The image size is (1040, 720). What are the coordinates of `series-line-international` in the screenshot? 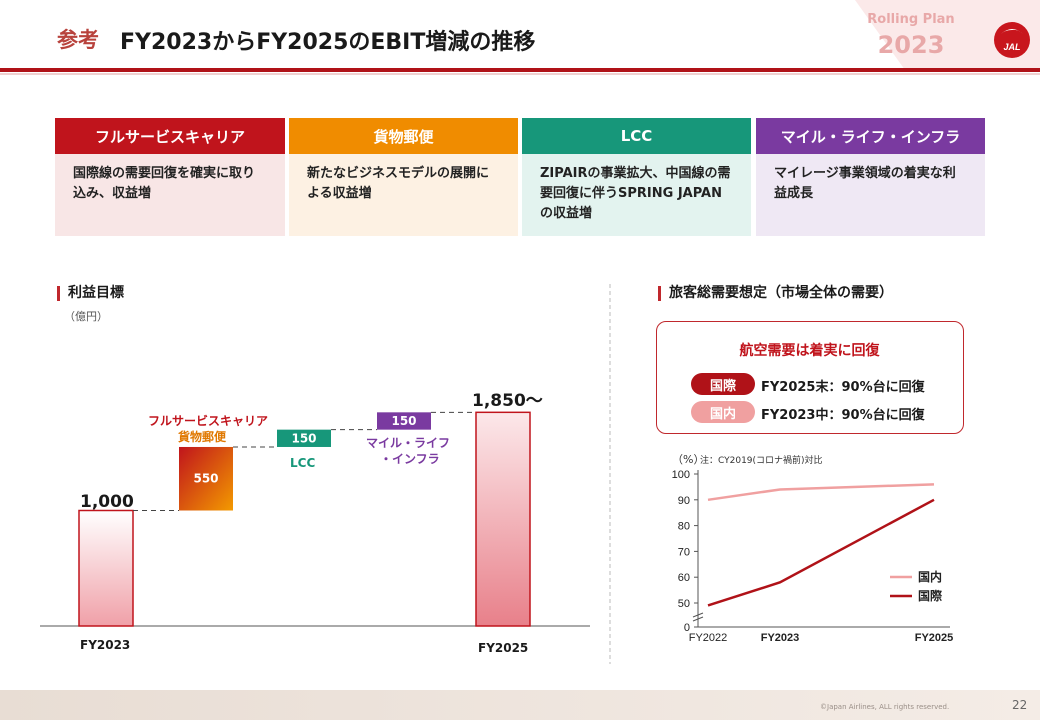 It's located at (821, 552).